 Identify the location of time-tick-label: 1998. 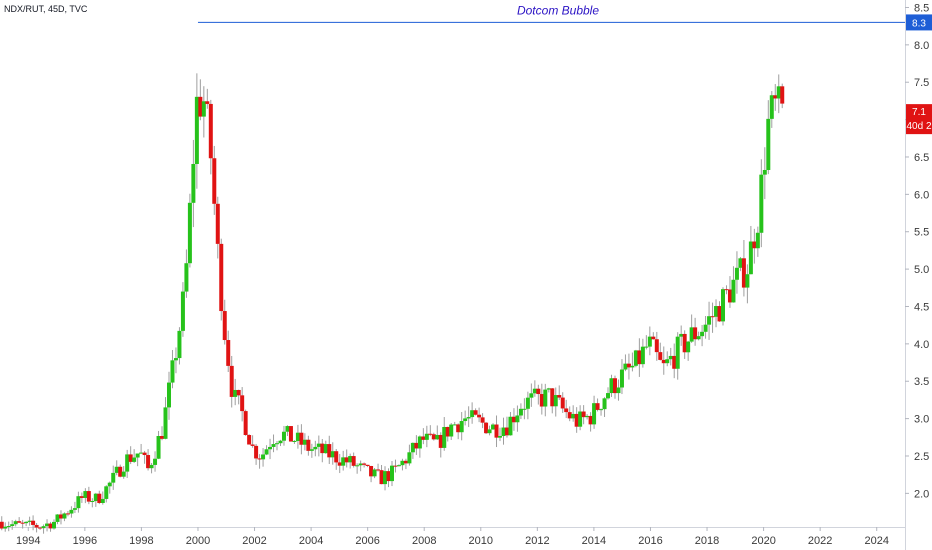
(141, 541).